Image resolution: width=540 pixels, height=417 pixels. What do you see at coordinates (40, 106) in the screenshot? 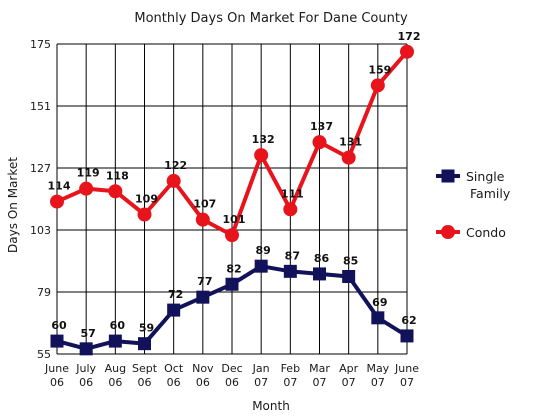
I see `y-tick-label: 151` at bounding box center [40, 106].